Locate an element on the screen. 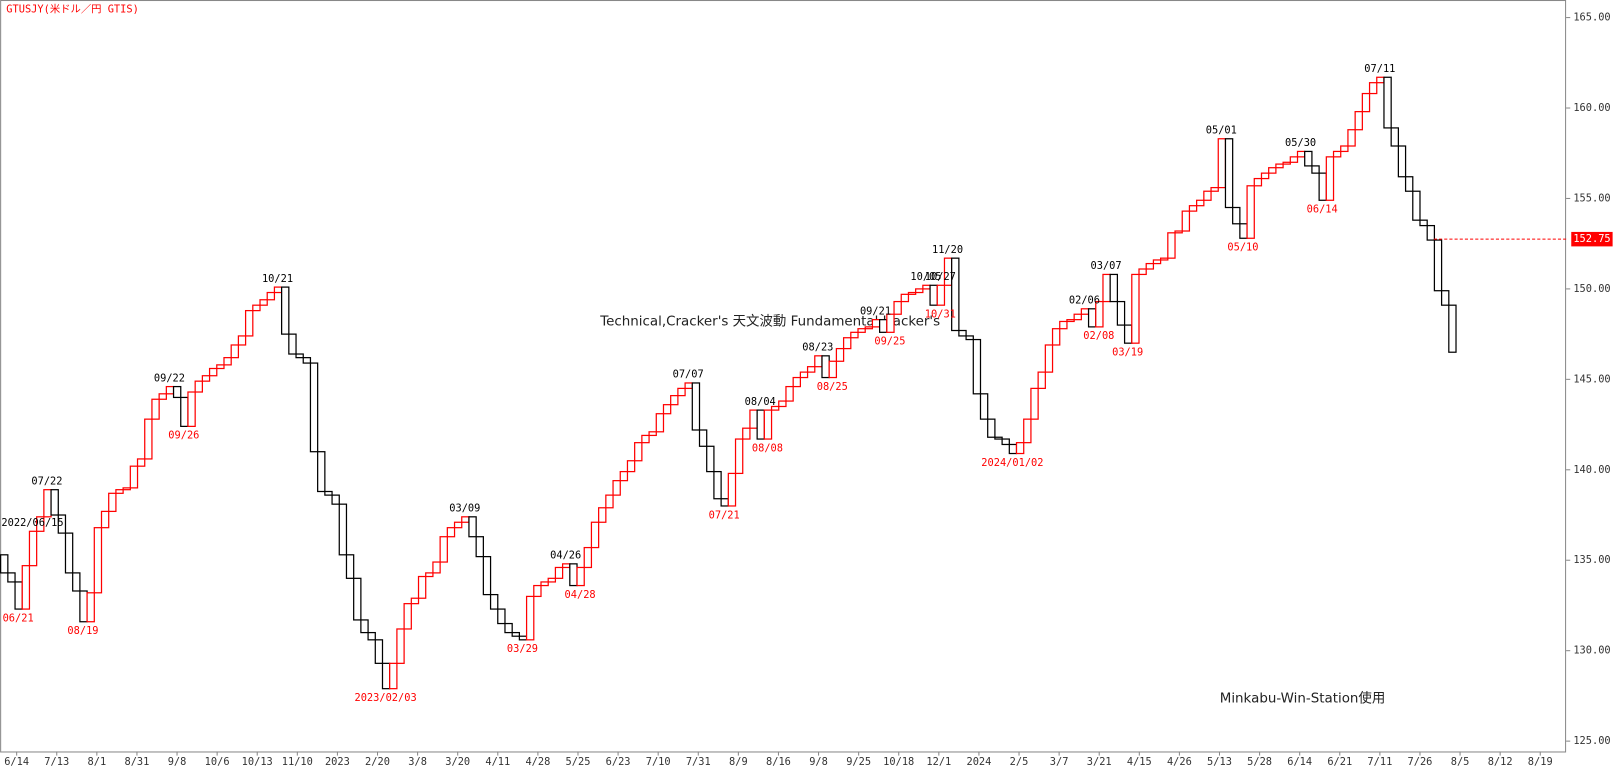 This screenshot has width=1621, height=768. x-tick-label: 5/13 is located at coordinates (1219, 762).